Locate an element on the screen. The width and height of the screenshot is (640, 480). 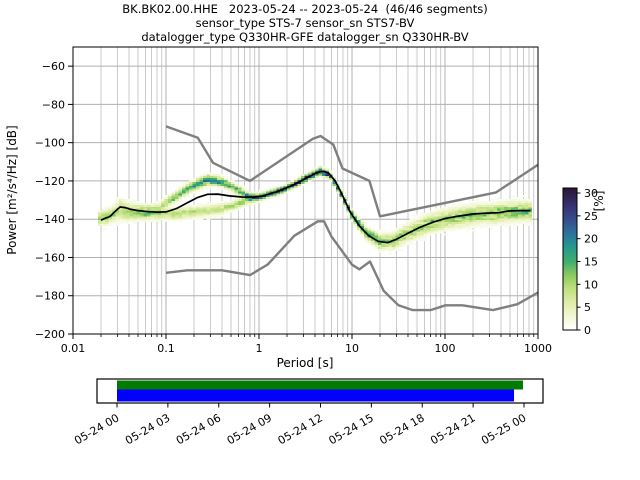
timeline-tick-label: 05-24 09 is located at coordinates (249, 429).